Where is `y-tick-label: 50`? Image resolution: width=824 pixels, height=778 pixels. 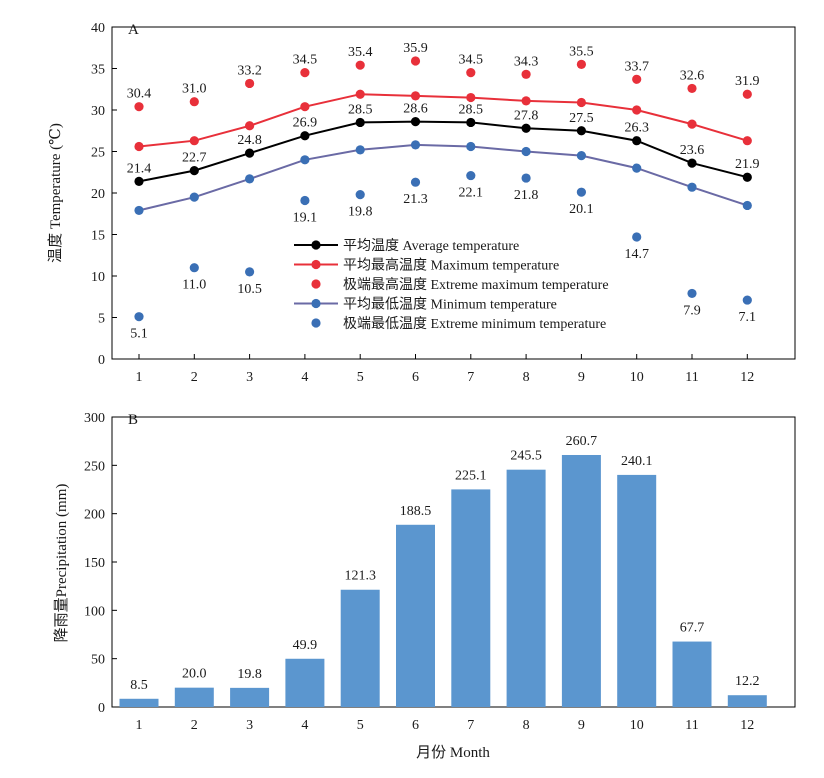 y-tick-label: 50 is located at coordinates (98, 660).